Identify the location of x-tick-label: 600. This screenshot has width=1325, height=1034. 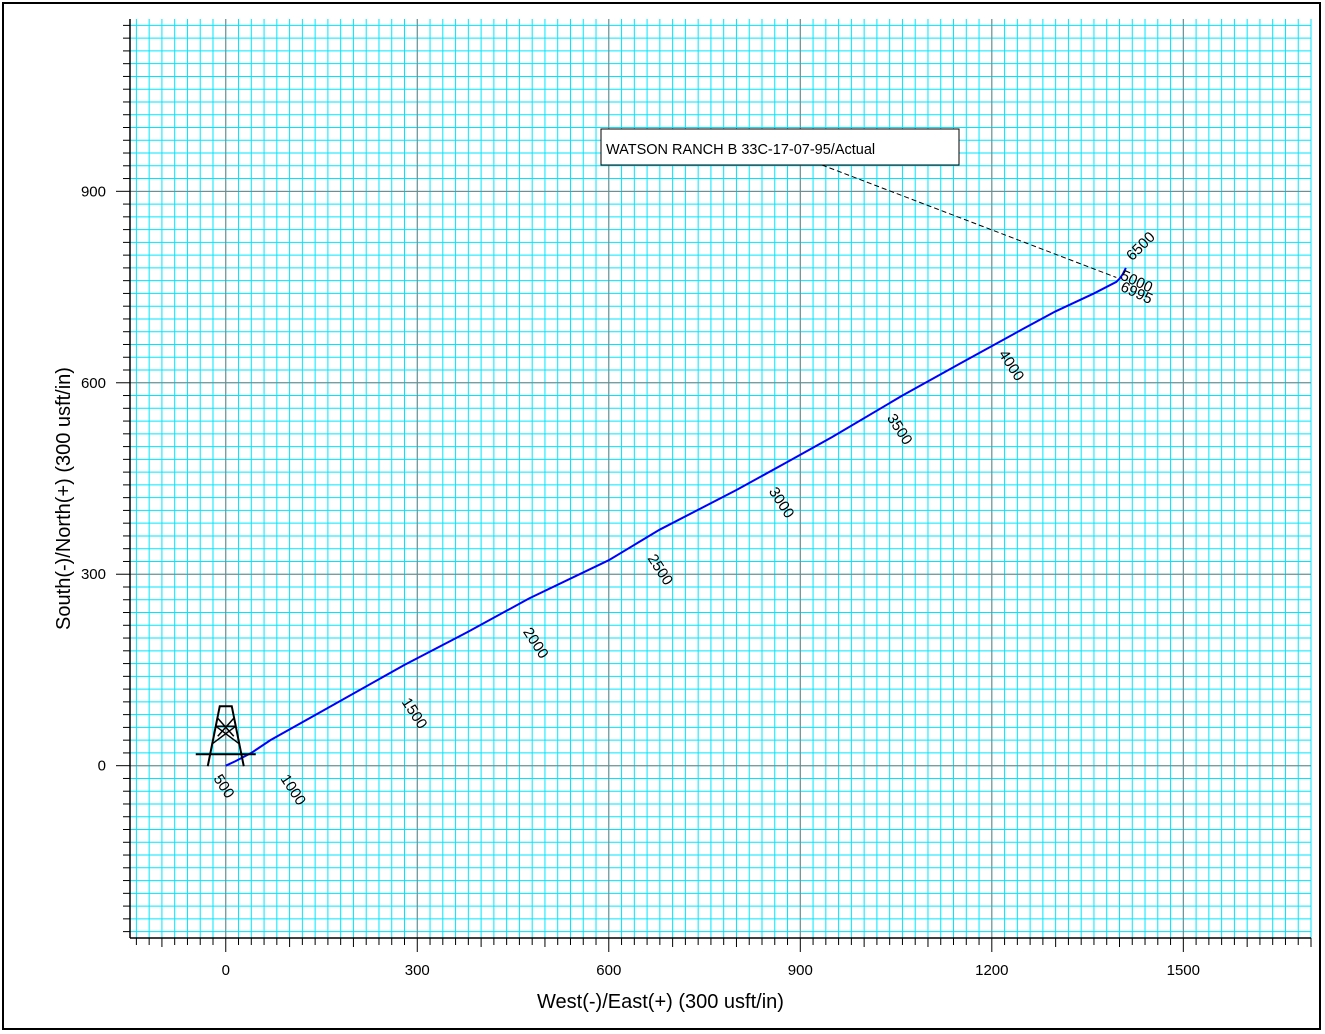
(608, 970).